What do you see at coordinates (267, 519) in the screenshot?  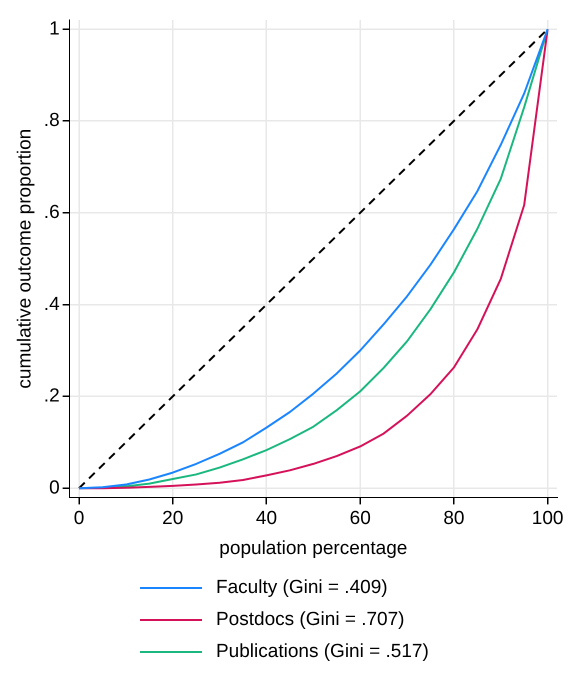 I see `x-tick-label: 40` at bounding box center [267, 519].